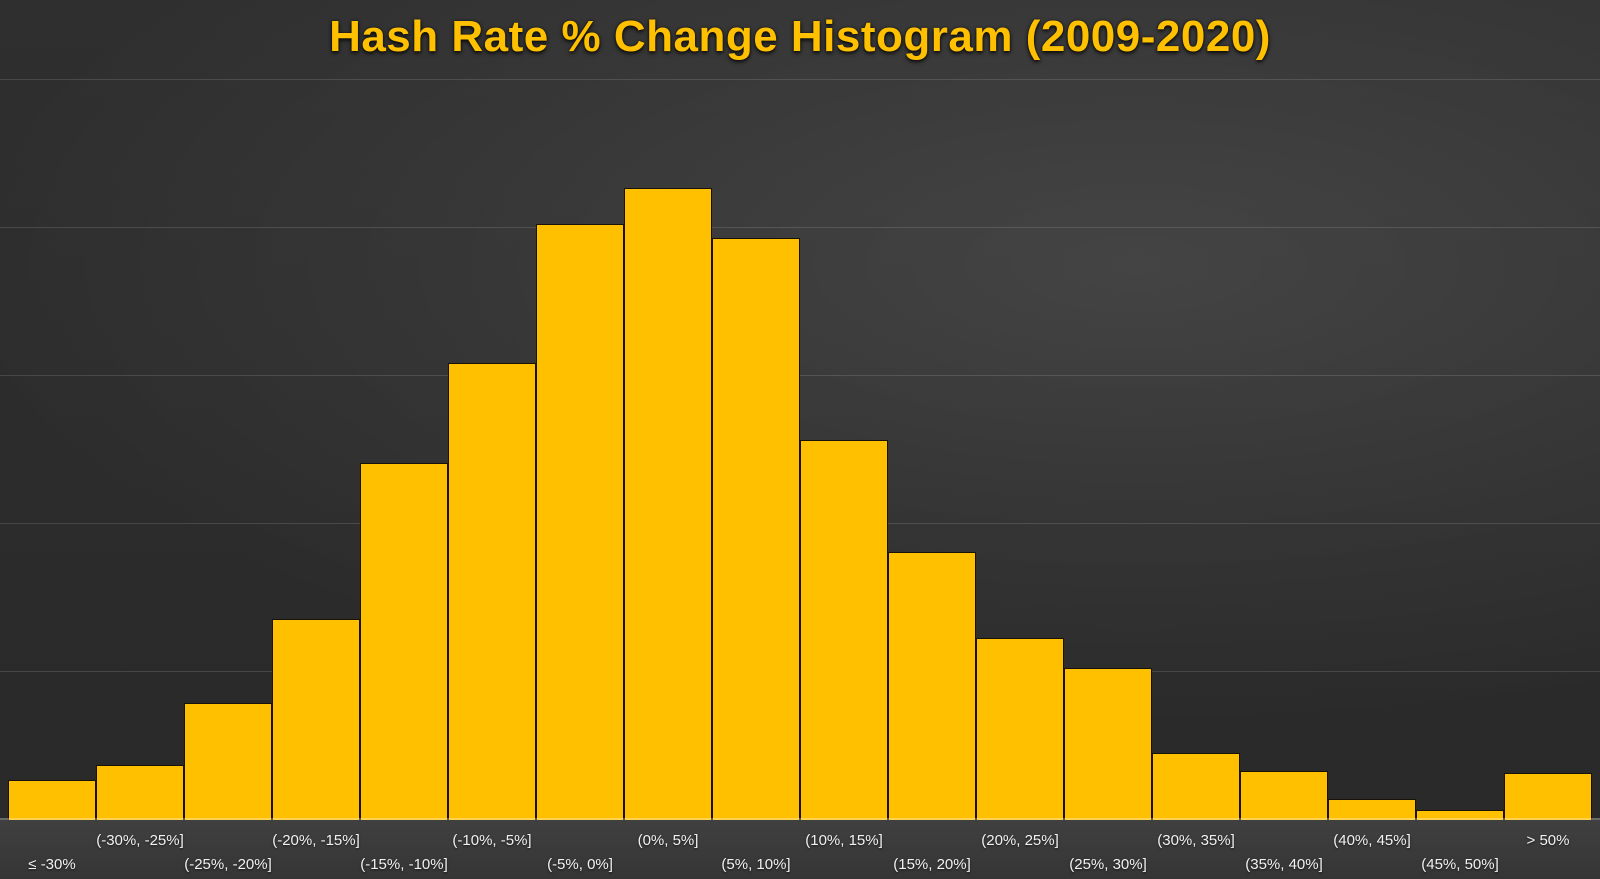 Image resolution: width=1600 pixels, height=879 pixels. Describe the element at coordinates (228, 864) in the screenshot. I see `x-axis-label: (-25%, -20%]` at that location.